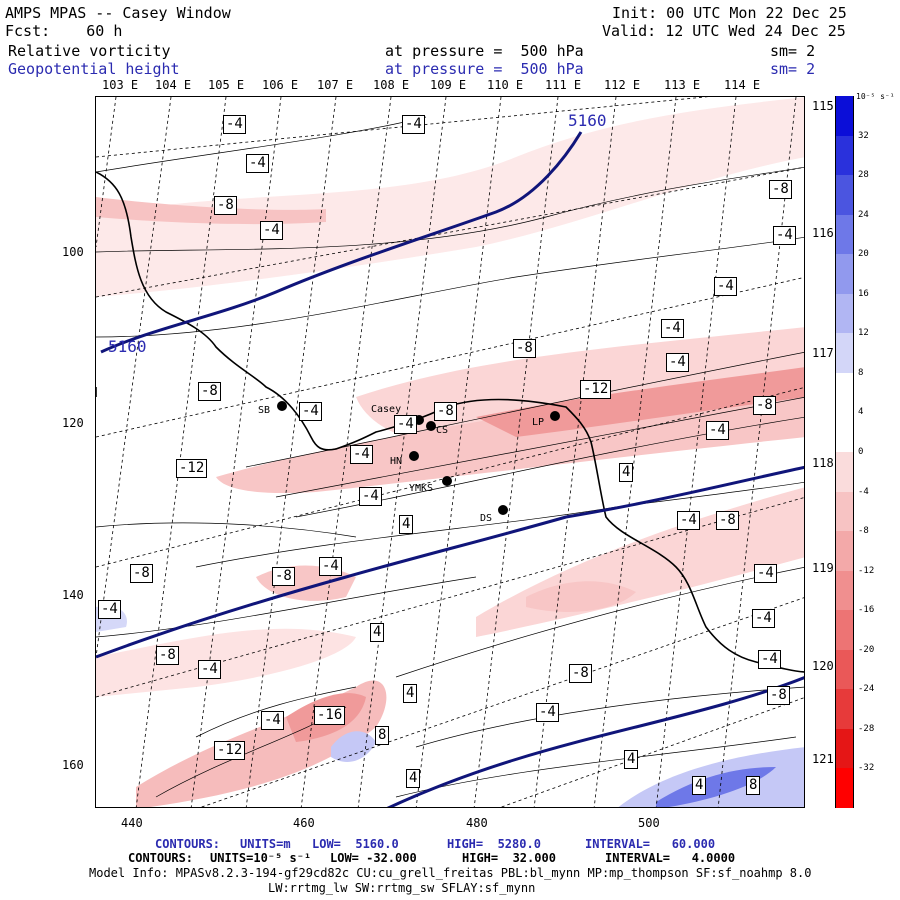 The width and height of the screenshot is (900, 900). I want to click on lon-label: 111 E, so click(563, 85).